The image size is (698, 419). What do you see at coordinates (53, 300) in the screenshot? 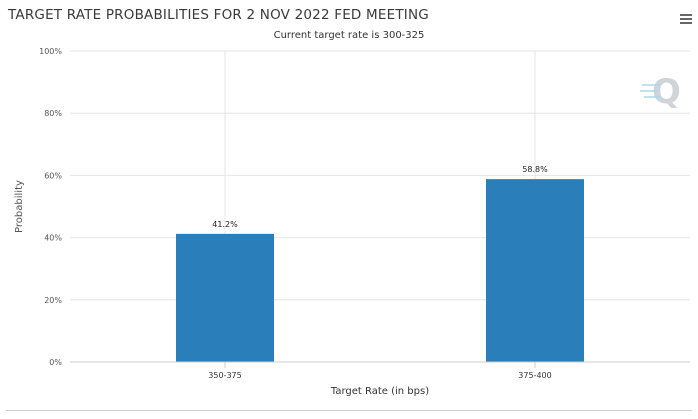
I see `y-tick-label: 20%` at bounding box center [53, 300].